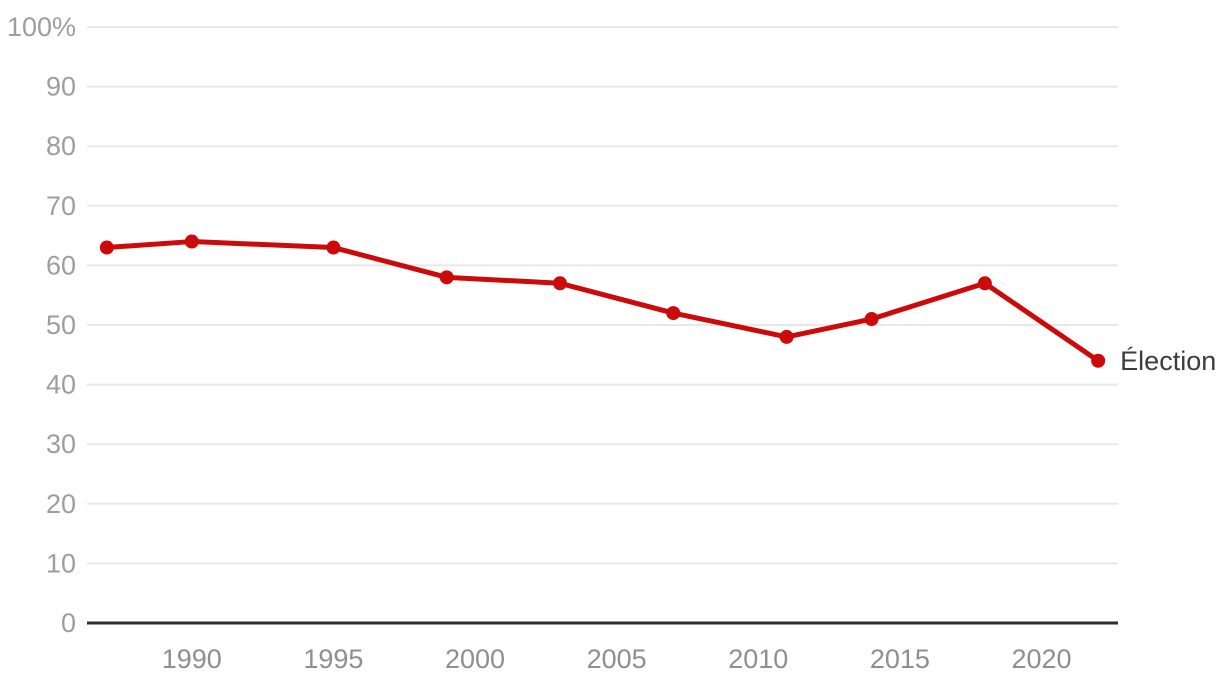  I want to click on x-tick-label: 2020, so click(1041, 659).